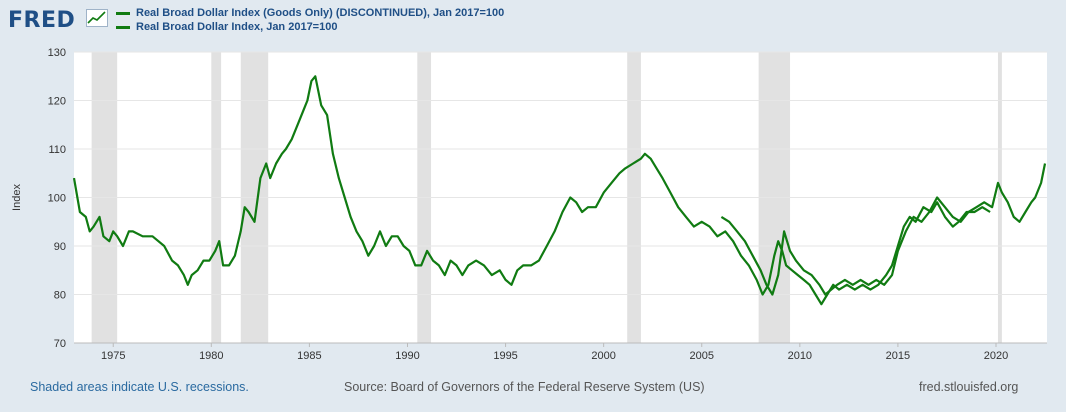  What do you see at coordinates (800, 356) in the screenshot?
I see `x-tick-label: 2010` at bounding box center [800, 356].